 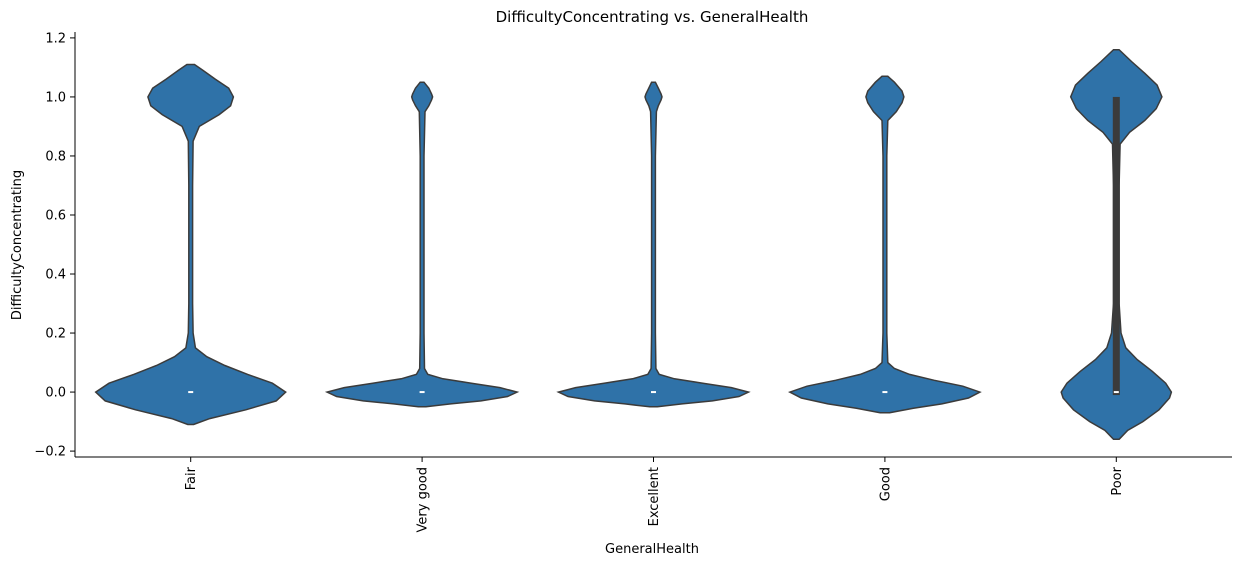 What do you see at coordinates (653, 244) in the screenshot?
I see `violin-excellent` at bounding box center [653, 244].